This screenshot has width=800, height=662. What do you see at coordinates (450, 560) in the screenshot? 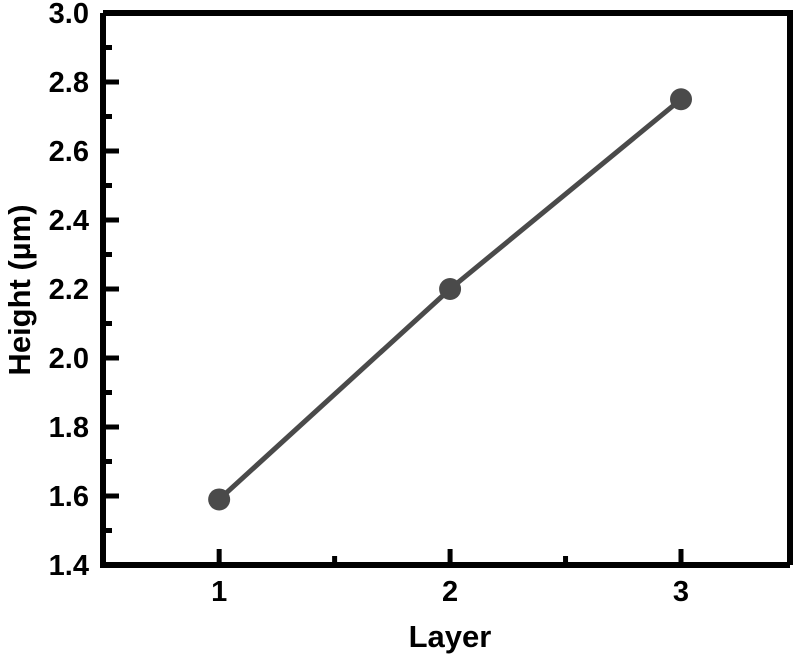
I see `x-axis-minor-ticks` at bounding box center [450, 560].